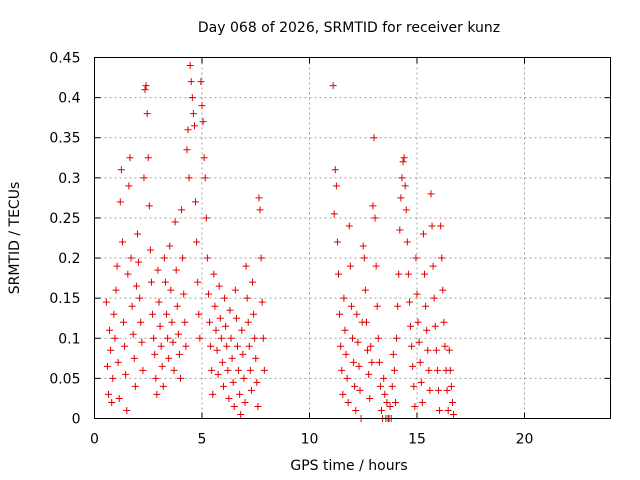 The height and width of the screenshot is (480, 640). I want to click on x-axis-label: GPS time / hours, so click(348, 466).